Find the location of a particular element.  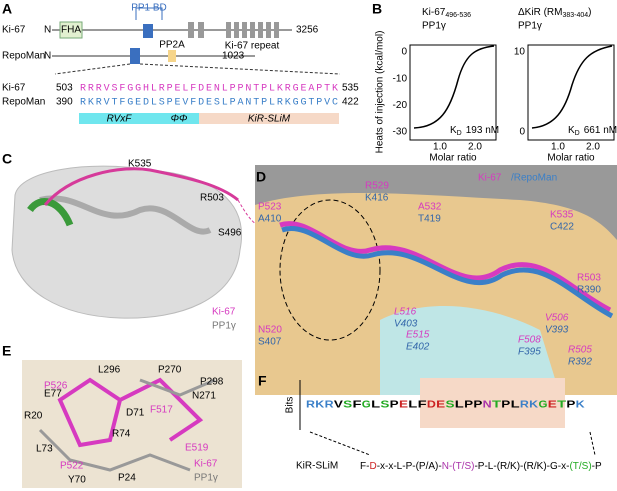

ki67-stick is located at coordinates (445, 267).